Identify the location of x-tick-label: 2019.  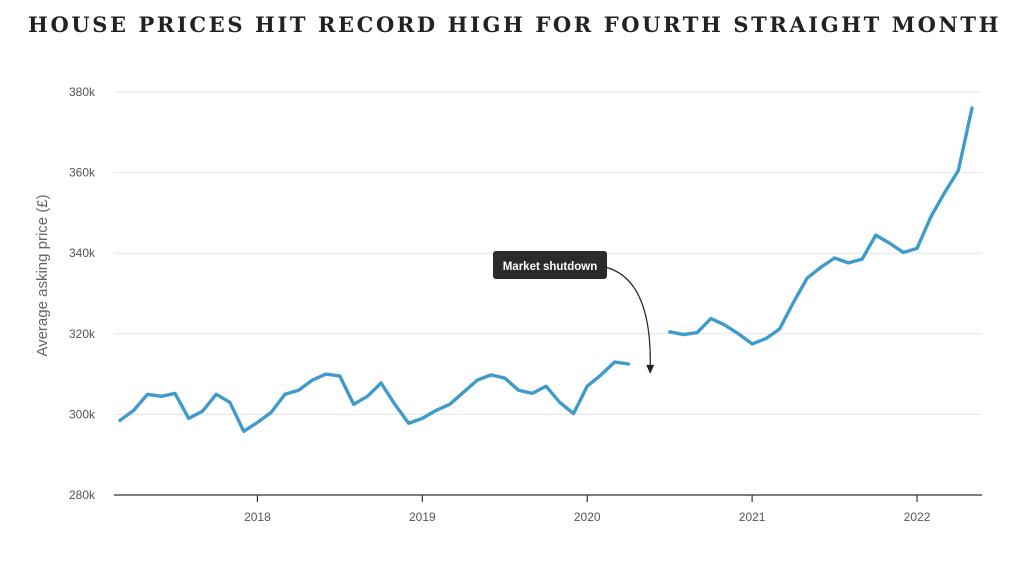
(422, 517).